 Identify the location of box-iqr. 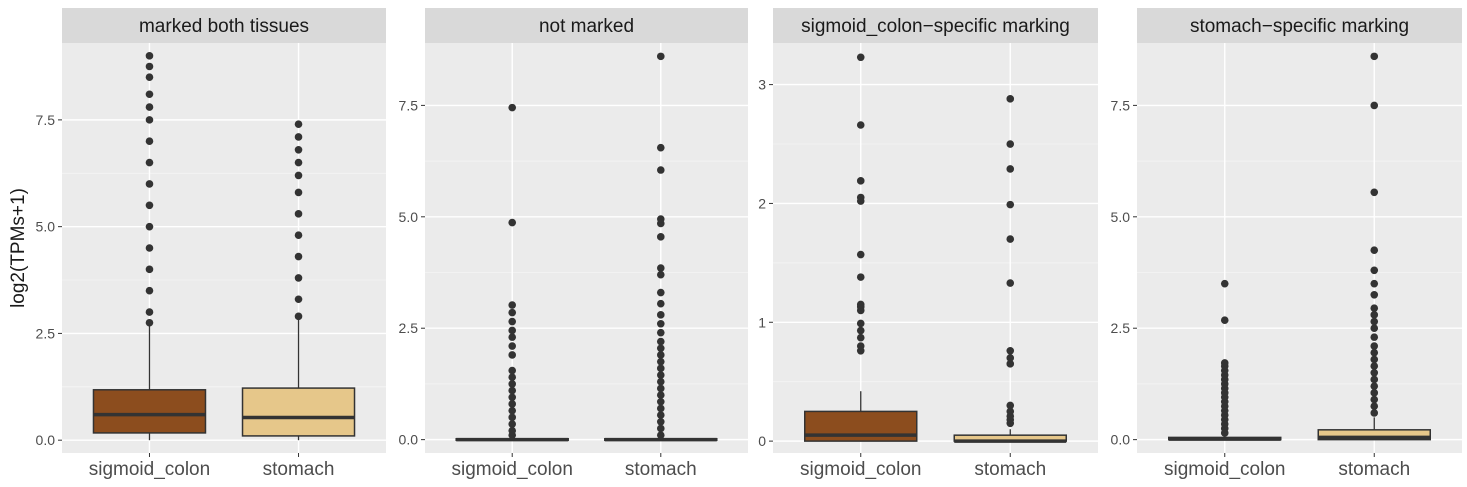
(149, 411).